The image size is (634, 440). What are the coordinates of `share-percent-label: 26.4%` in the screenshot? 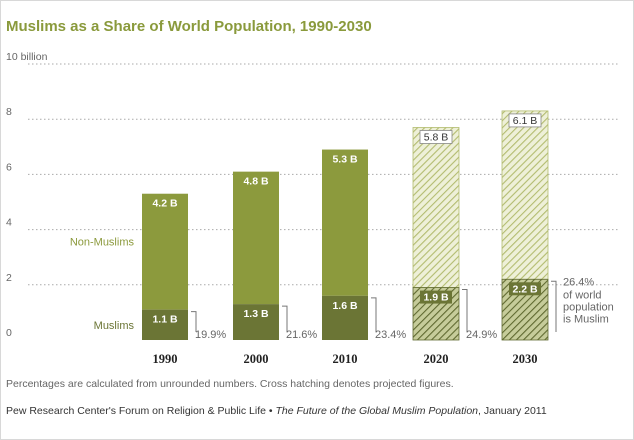 It's located at (578, 282).